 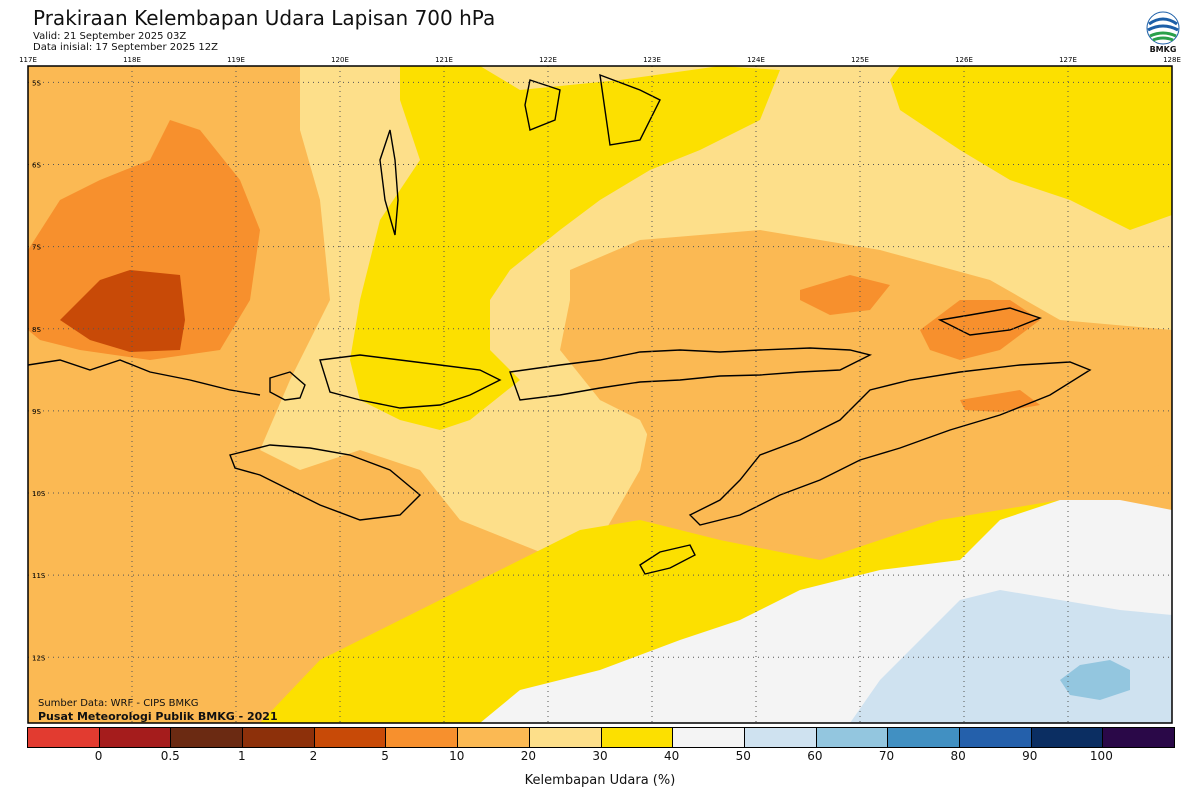 I want to click on publisher: Pusat Meteorologi Publik BMKG - 2021, so click(x=158, y=716).